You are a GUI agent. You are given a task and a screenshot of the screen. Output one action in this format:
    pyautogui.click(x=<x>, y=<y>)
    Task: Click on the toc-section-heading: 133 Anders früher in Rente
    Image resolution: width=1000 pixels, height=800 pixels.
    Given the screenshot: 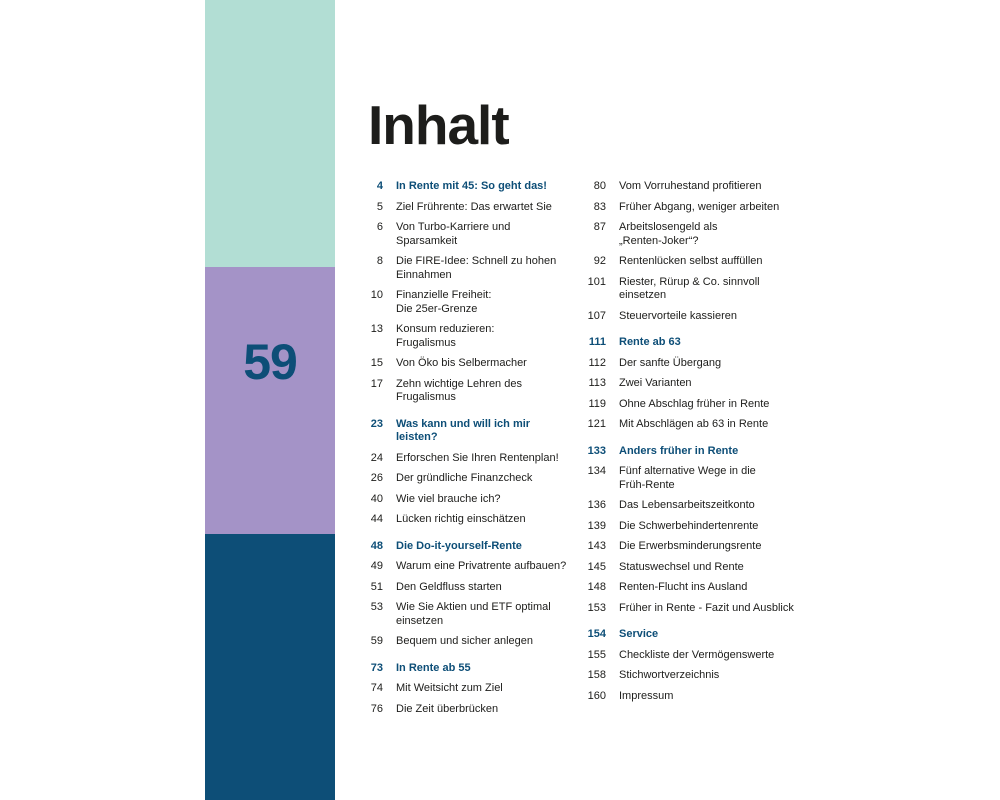 What is the action you would take?
    pyautogui.click(x=705, y=452)
    